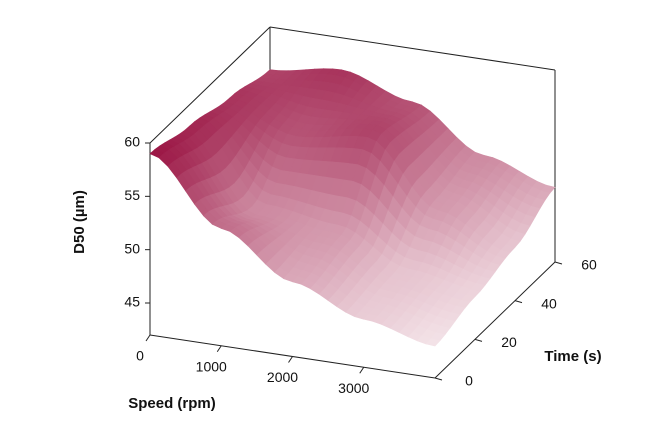 This screenshot has width=667, height=429. I want to click on x-tick-label: 3000, so click(353, 388).